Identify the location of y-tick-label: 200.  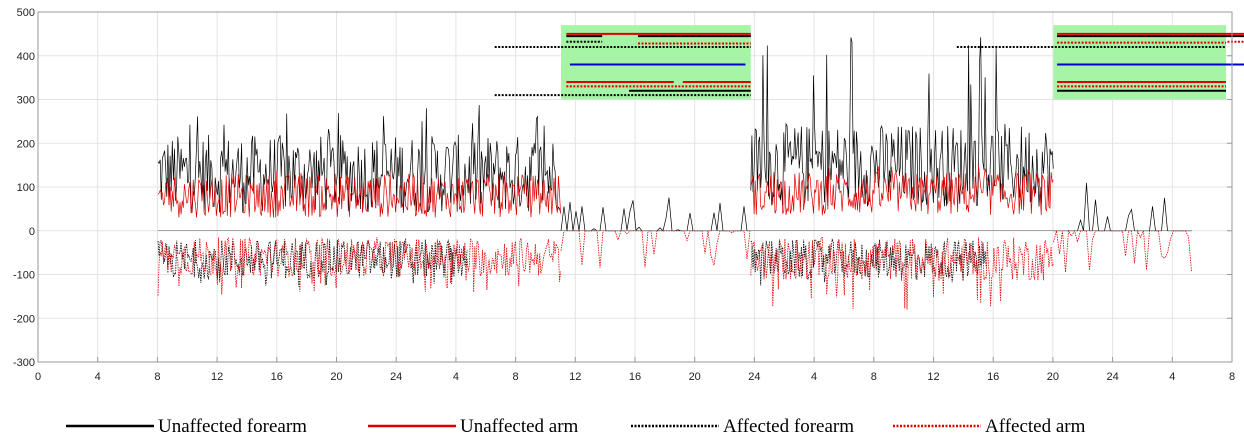
(26, 144).